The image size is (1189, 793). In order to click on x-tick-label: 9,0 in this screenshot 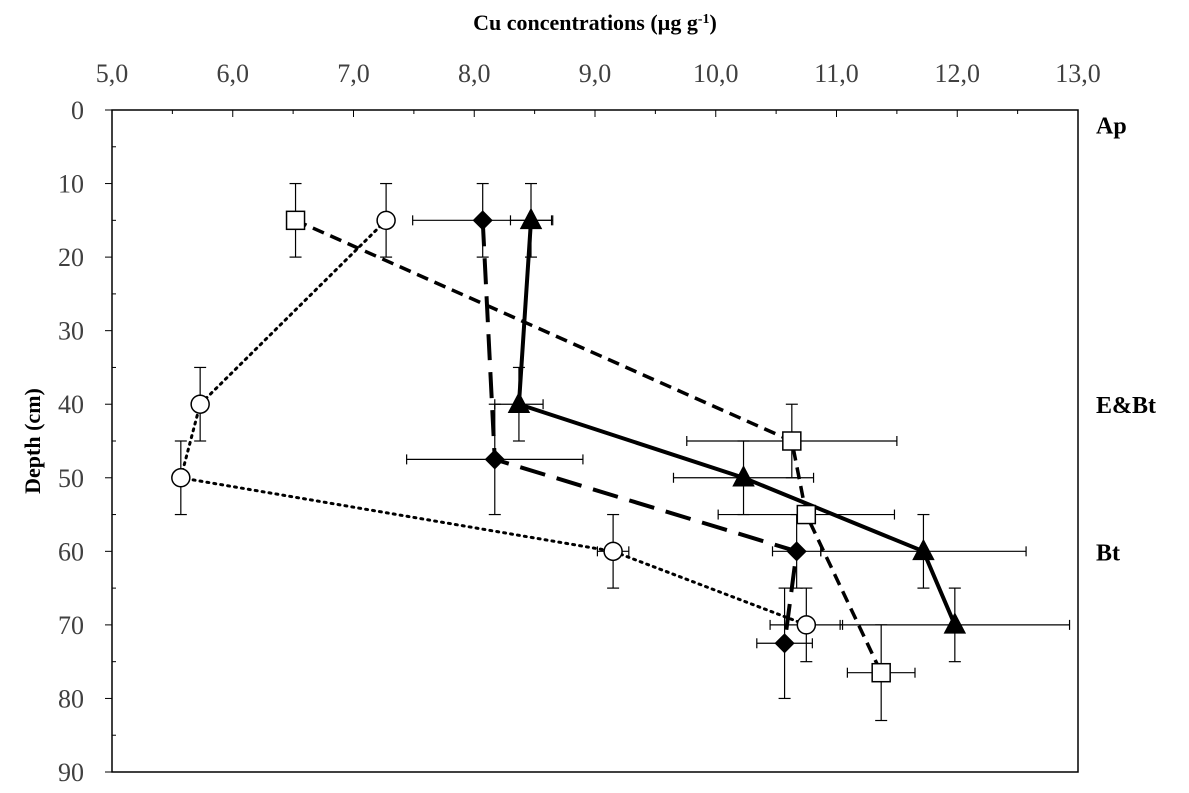, I will do `click(595, 73)`.